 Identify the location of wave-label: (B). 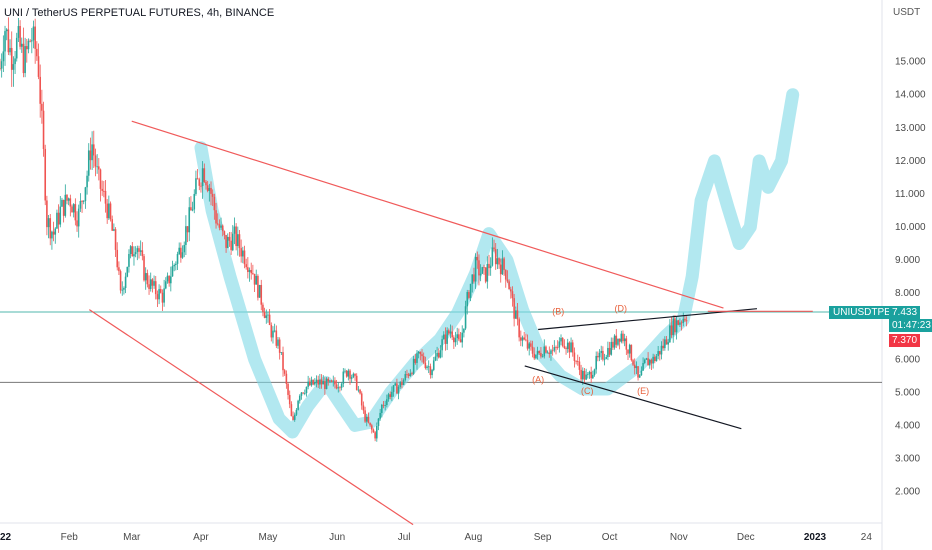
(558, 312).